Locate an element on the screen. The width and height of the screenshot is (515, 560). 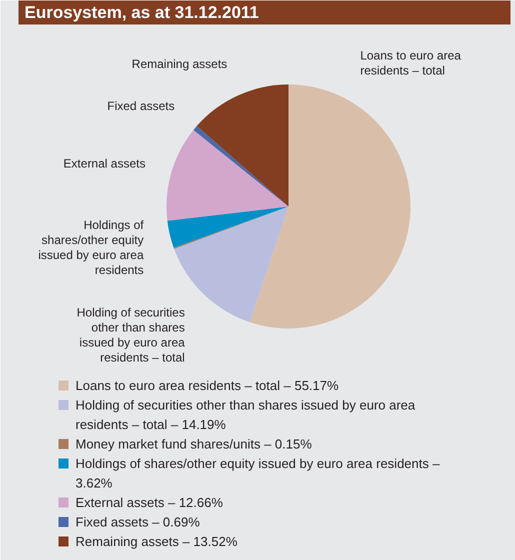
text: Loans to euro area residents – total is located at coordinates (410, 63).